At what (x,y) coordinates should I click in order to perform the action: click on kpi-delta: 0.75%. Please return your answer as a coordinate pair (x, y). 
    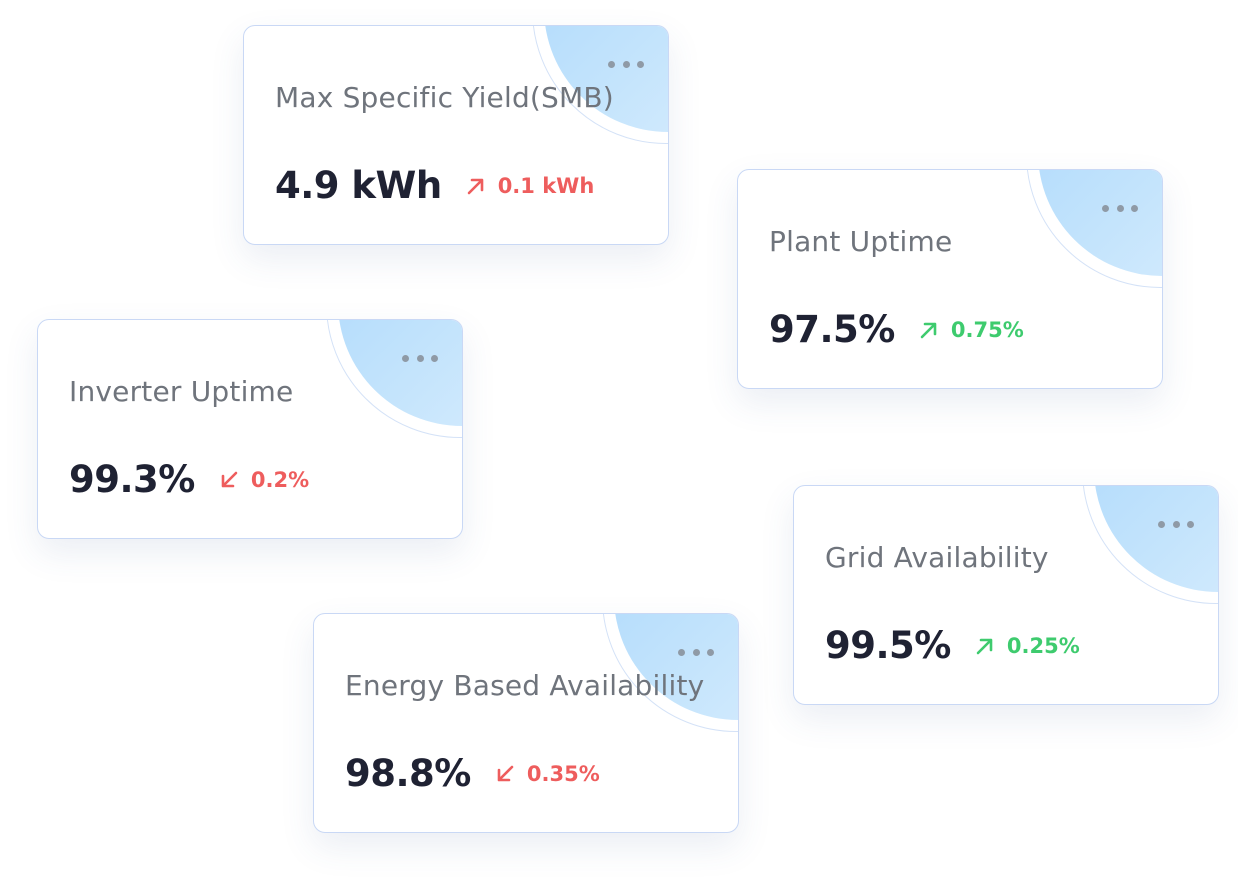
    Looking at the image, I should click on (987, 329).